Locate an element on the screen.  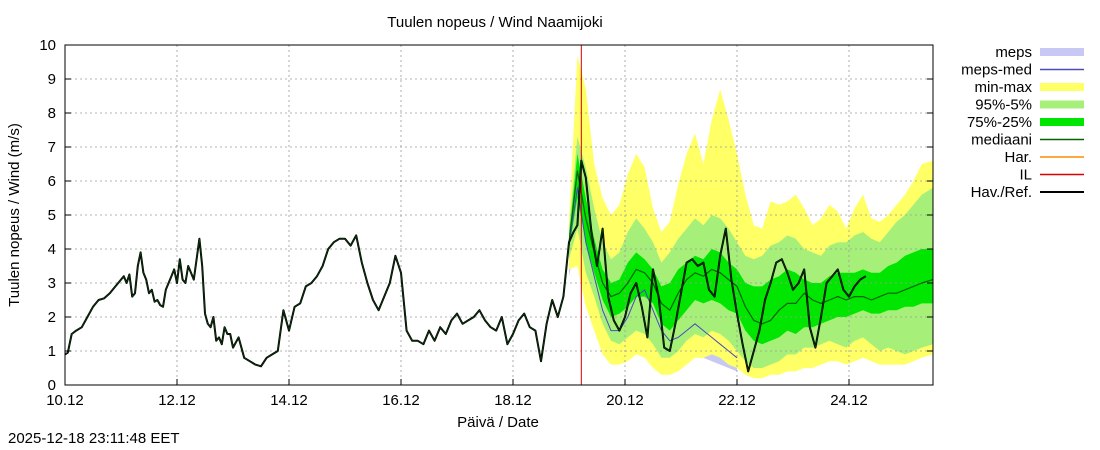
y-tick-label: 9 is located at coordinates (52, 79).